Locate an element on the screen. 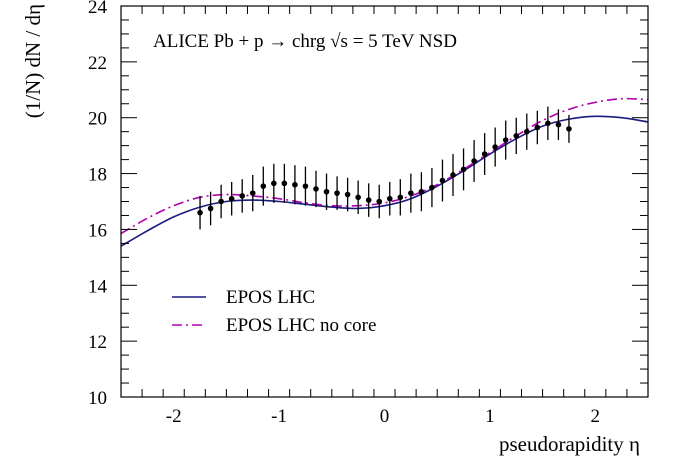 The image size is (676, 468). y-tick-label: 22 is located at coordinates (97, 63).